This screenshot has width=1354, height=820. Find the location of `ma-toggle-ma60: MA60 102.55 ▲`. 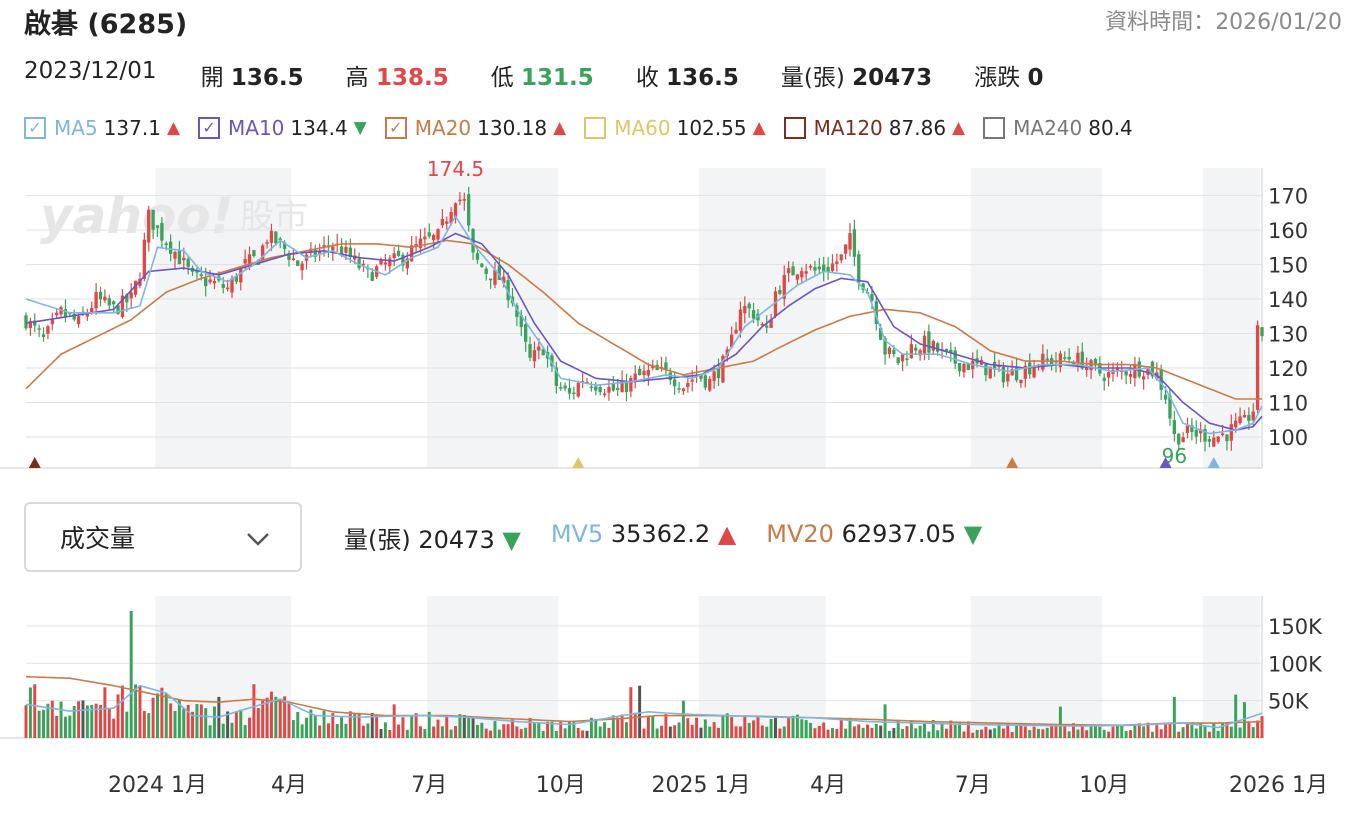

ma-toggle-ma60: MA60 102.55 ▲ is located at coordinates (675, 128).